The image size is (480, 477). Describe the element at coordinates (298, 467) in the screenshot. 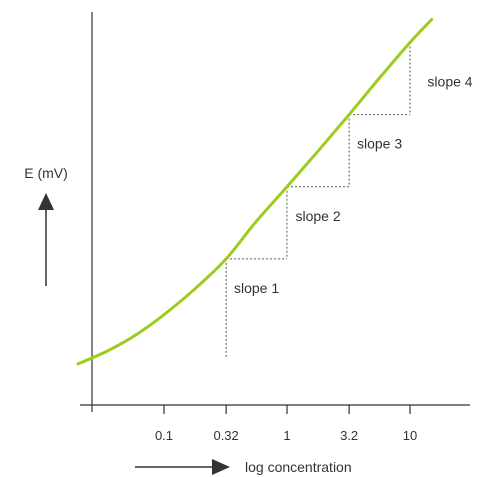

I see `x-axis-title: log concentration` at that location.